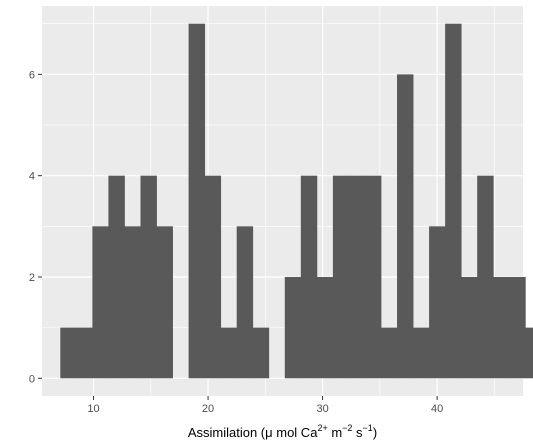 This screenshot has height=448, width=533. Describe the element at coordinates (368, 428) in the screenshot. I see `x-axis-title-s-superscript: −1` at that location.